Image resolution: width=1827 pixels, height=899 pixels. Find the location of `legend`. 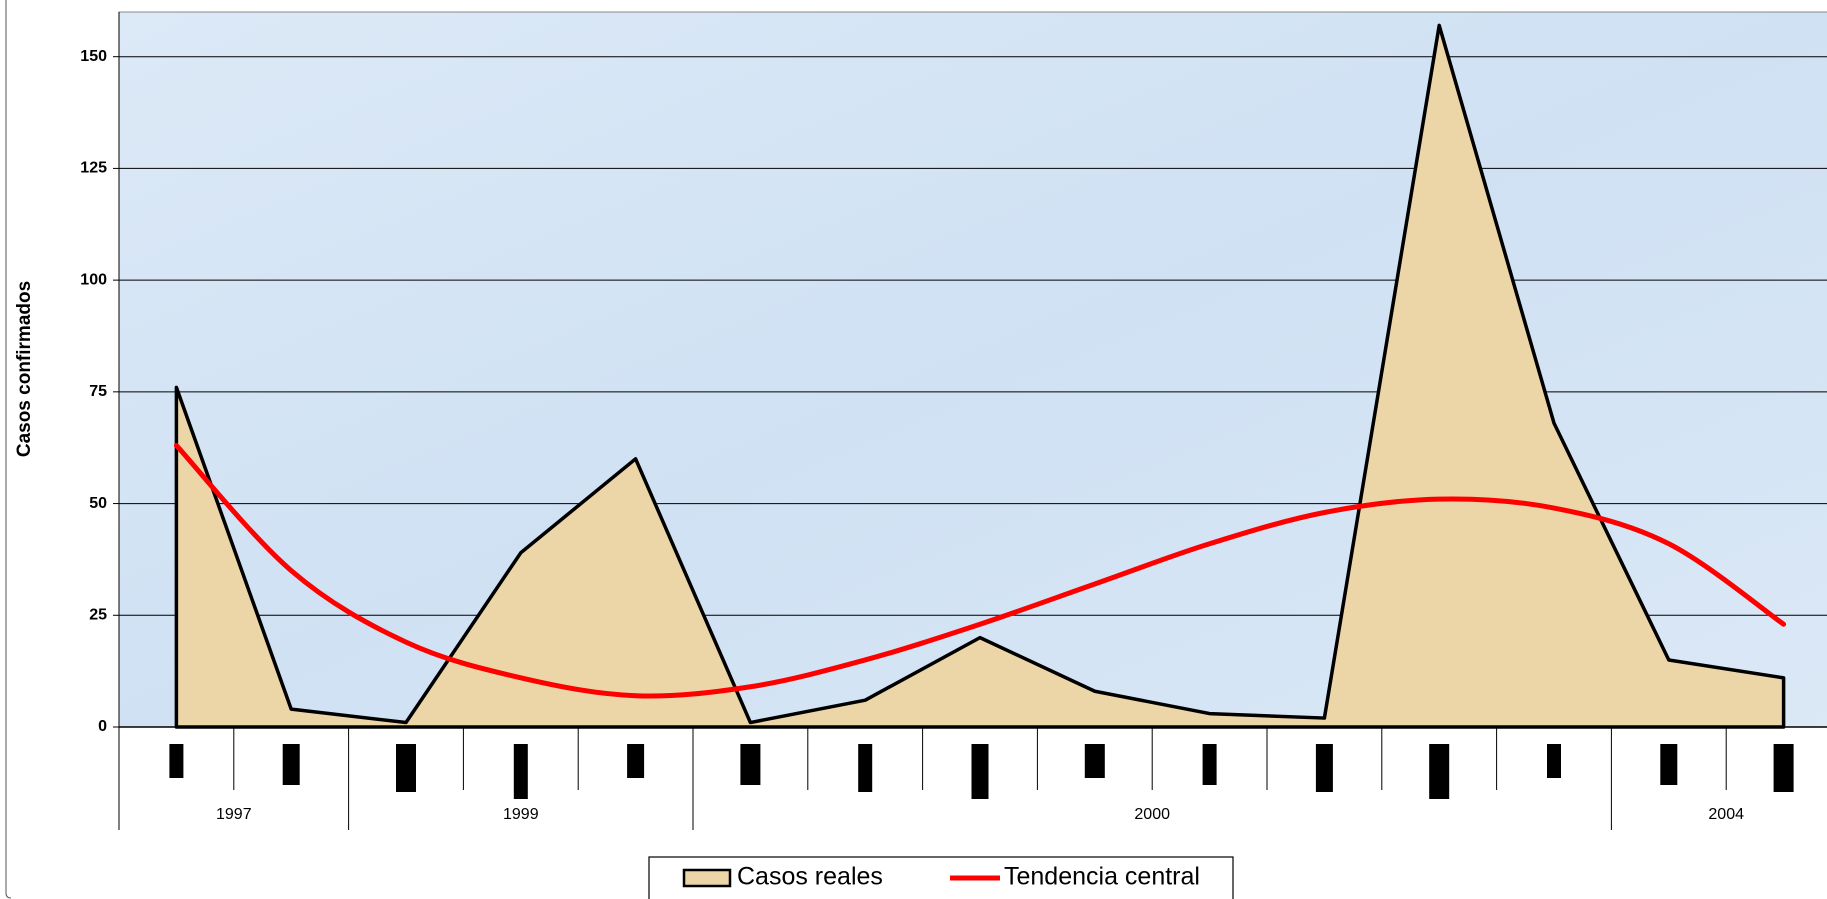

legend is located at coordinates (941, 877).